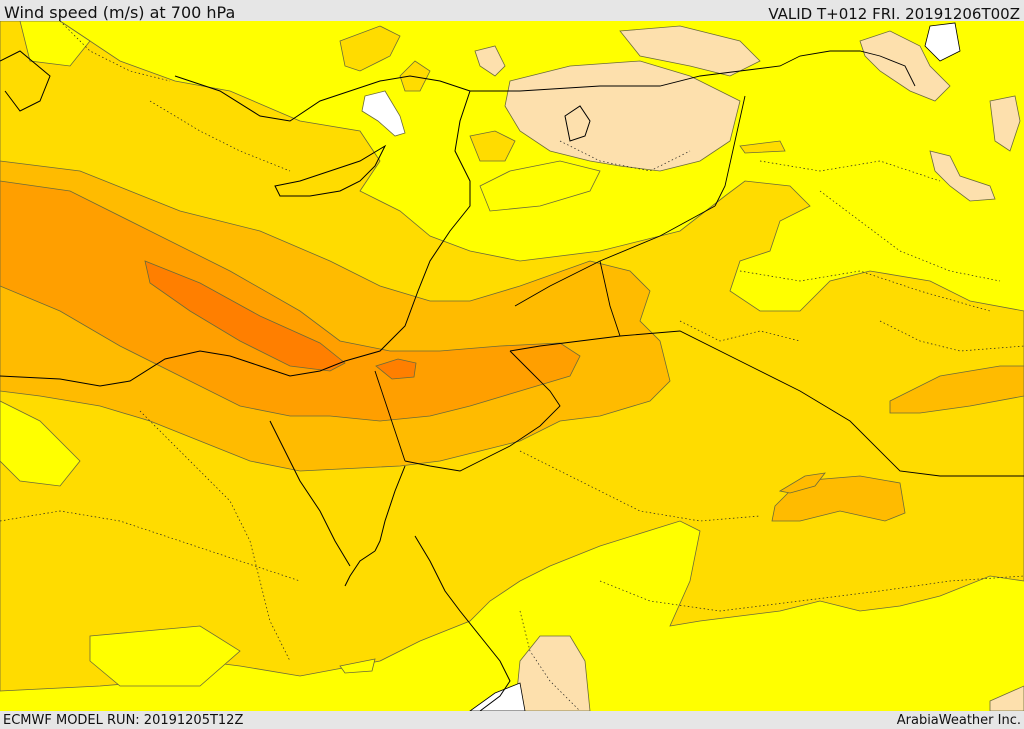  What do you see at coordinates (120, 12) in the screenshot?
I see `map-title: Wind speed (m/s) at 700 hPa` at bounding box center [120, 12].